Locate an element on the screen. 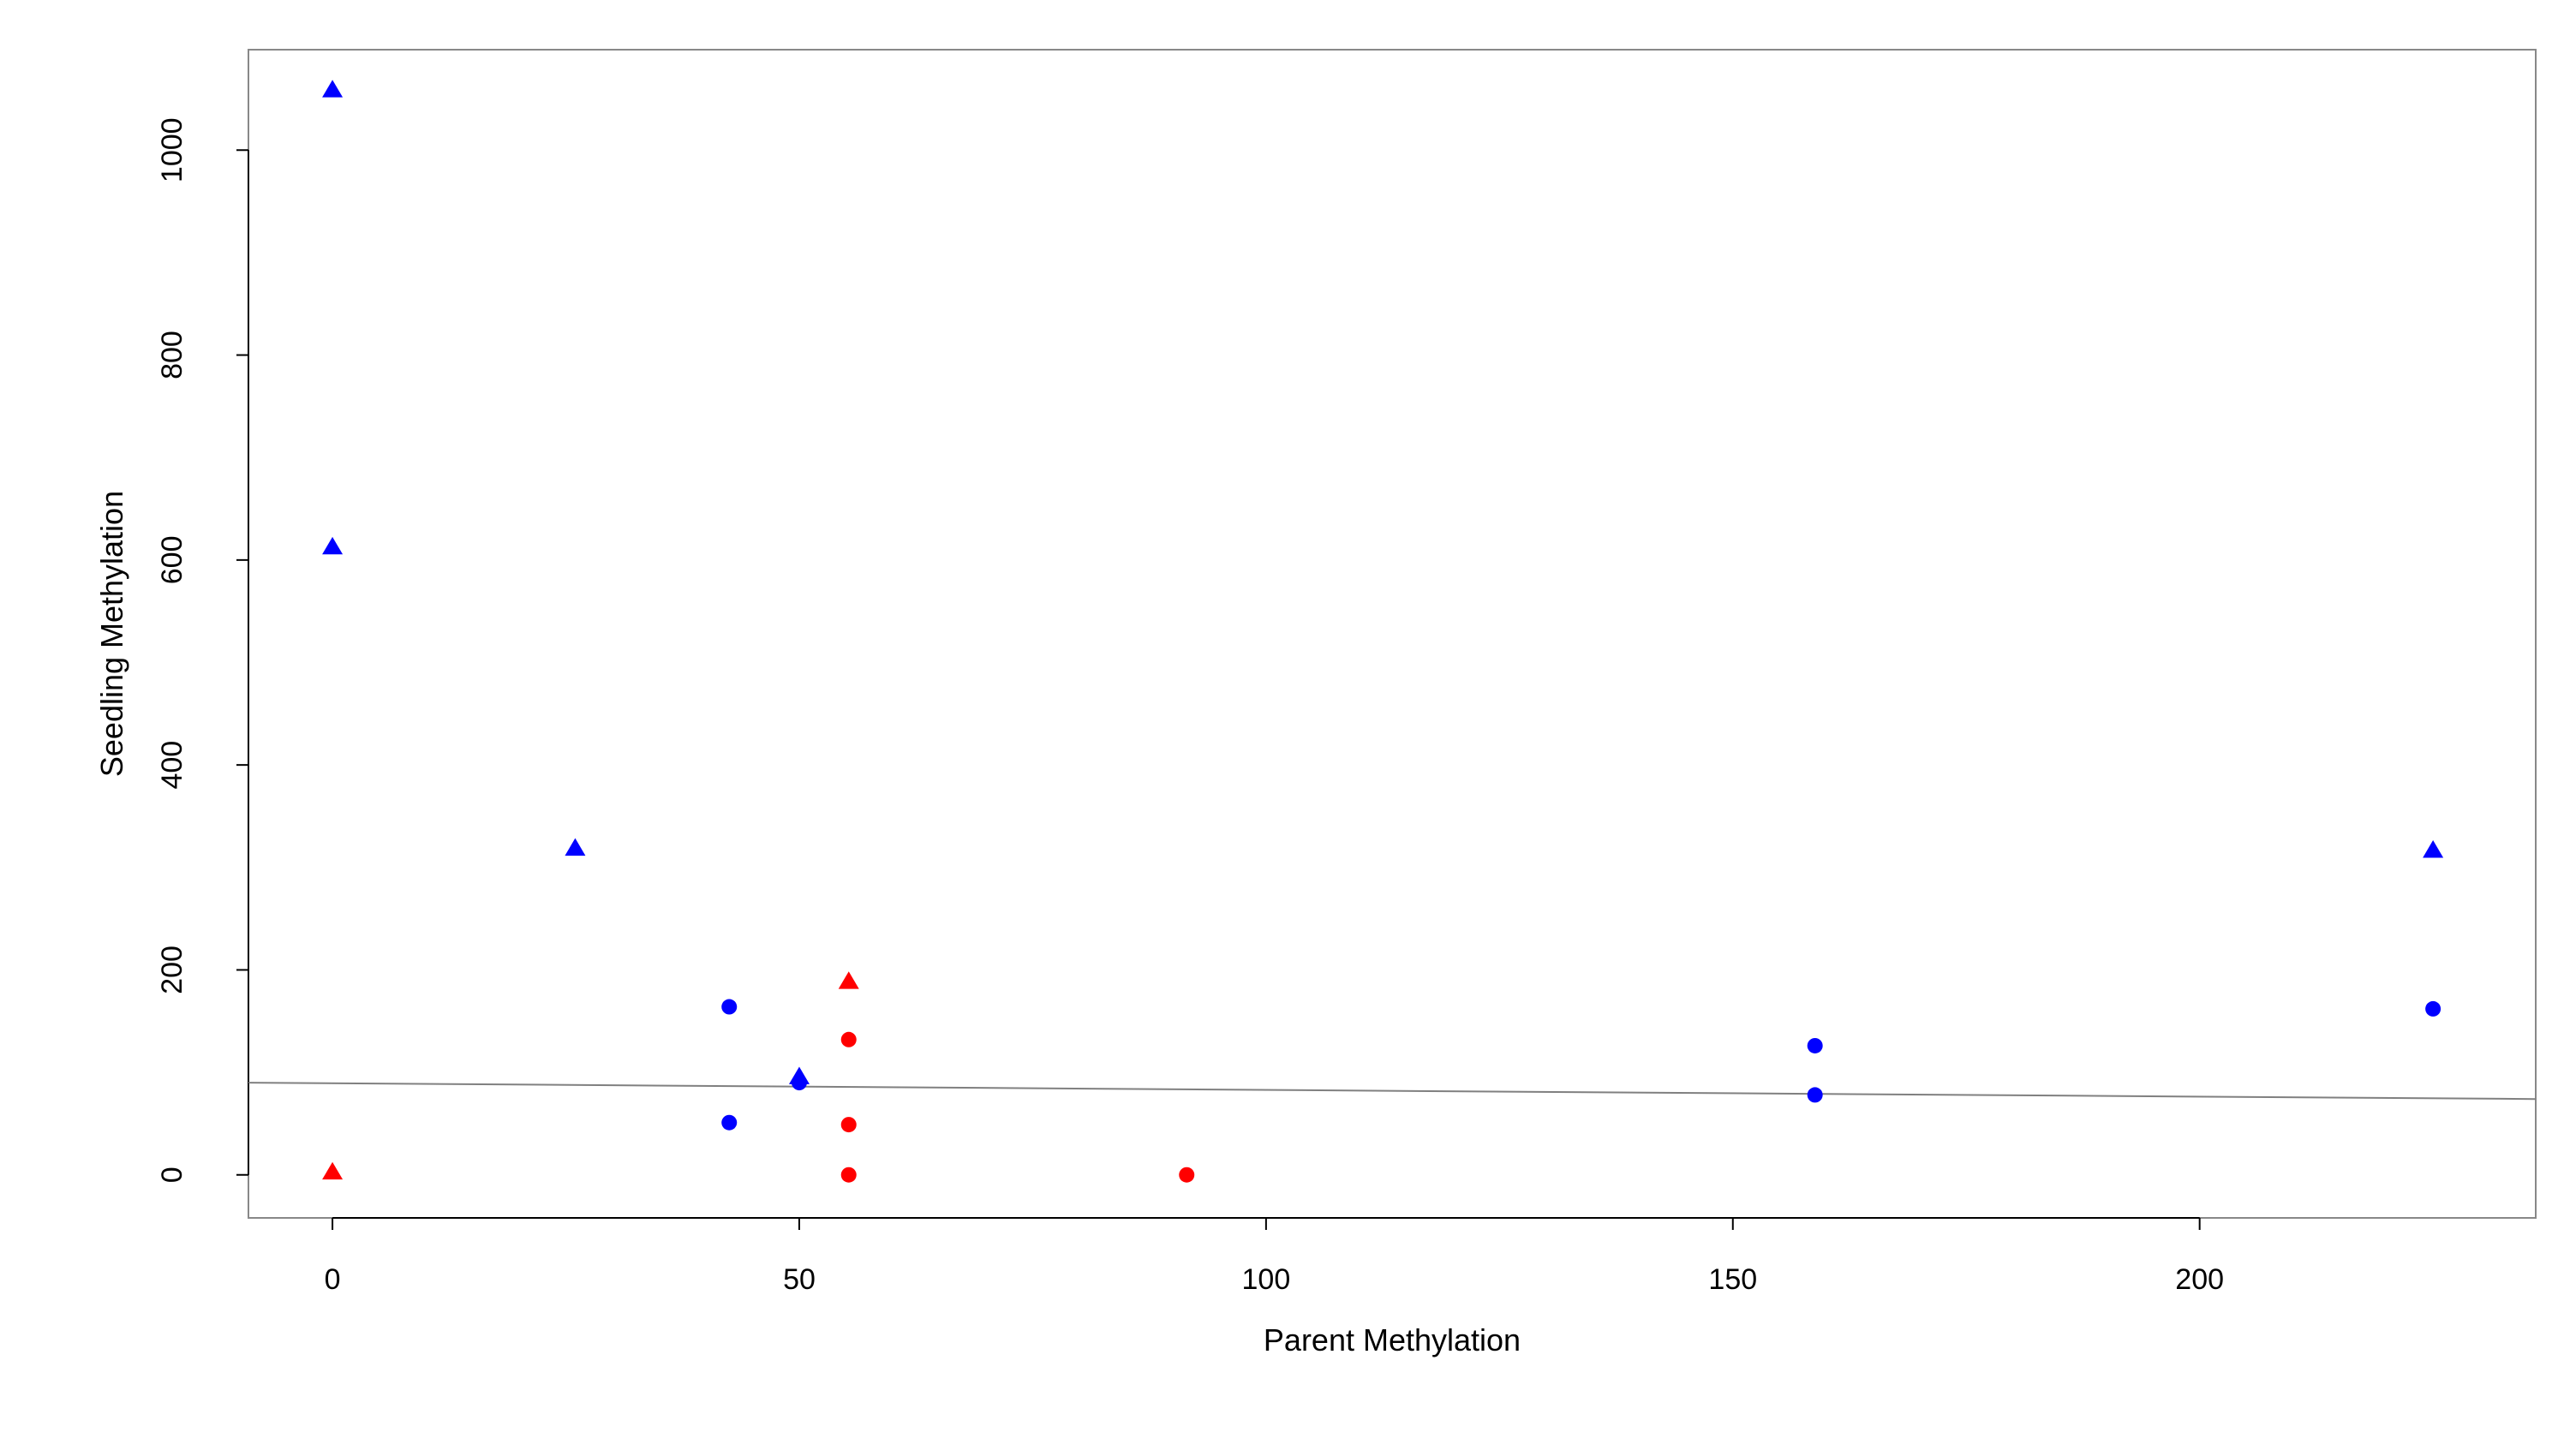 The image size is (2570, 1456). y-tick-label: 600 is located at coordinates (172, 559).